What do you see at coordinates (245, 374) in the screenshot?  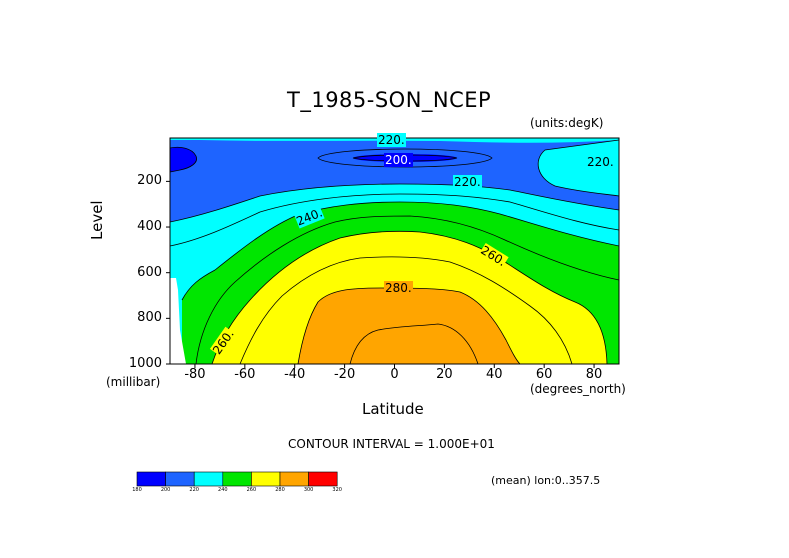 I see `x-tick-label: -60` at bounding box center [245, 374].